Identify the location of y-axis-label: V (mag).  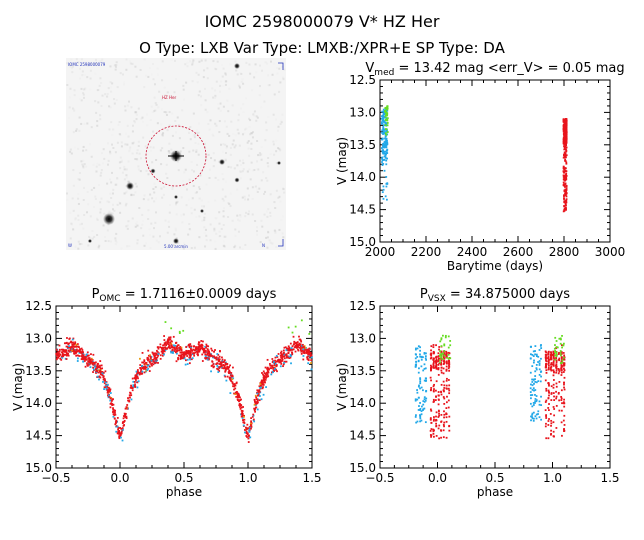
(342, 161).